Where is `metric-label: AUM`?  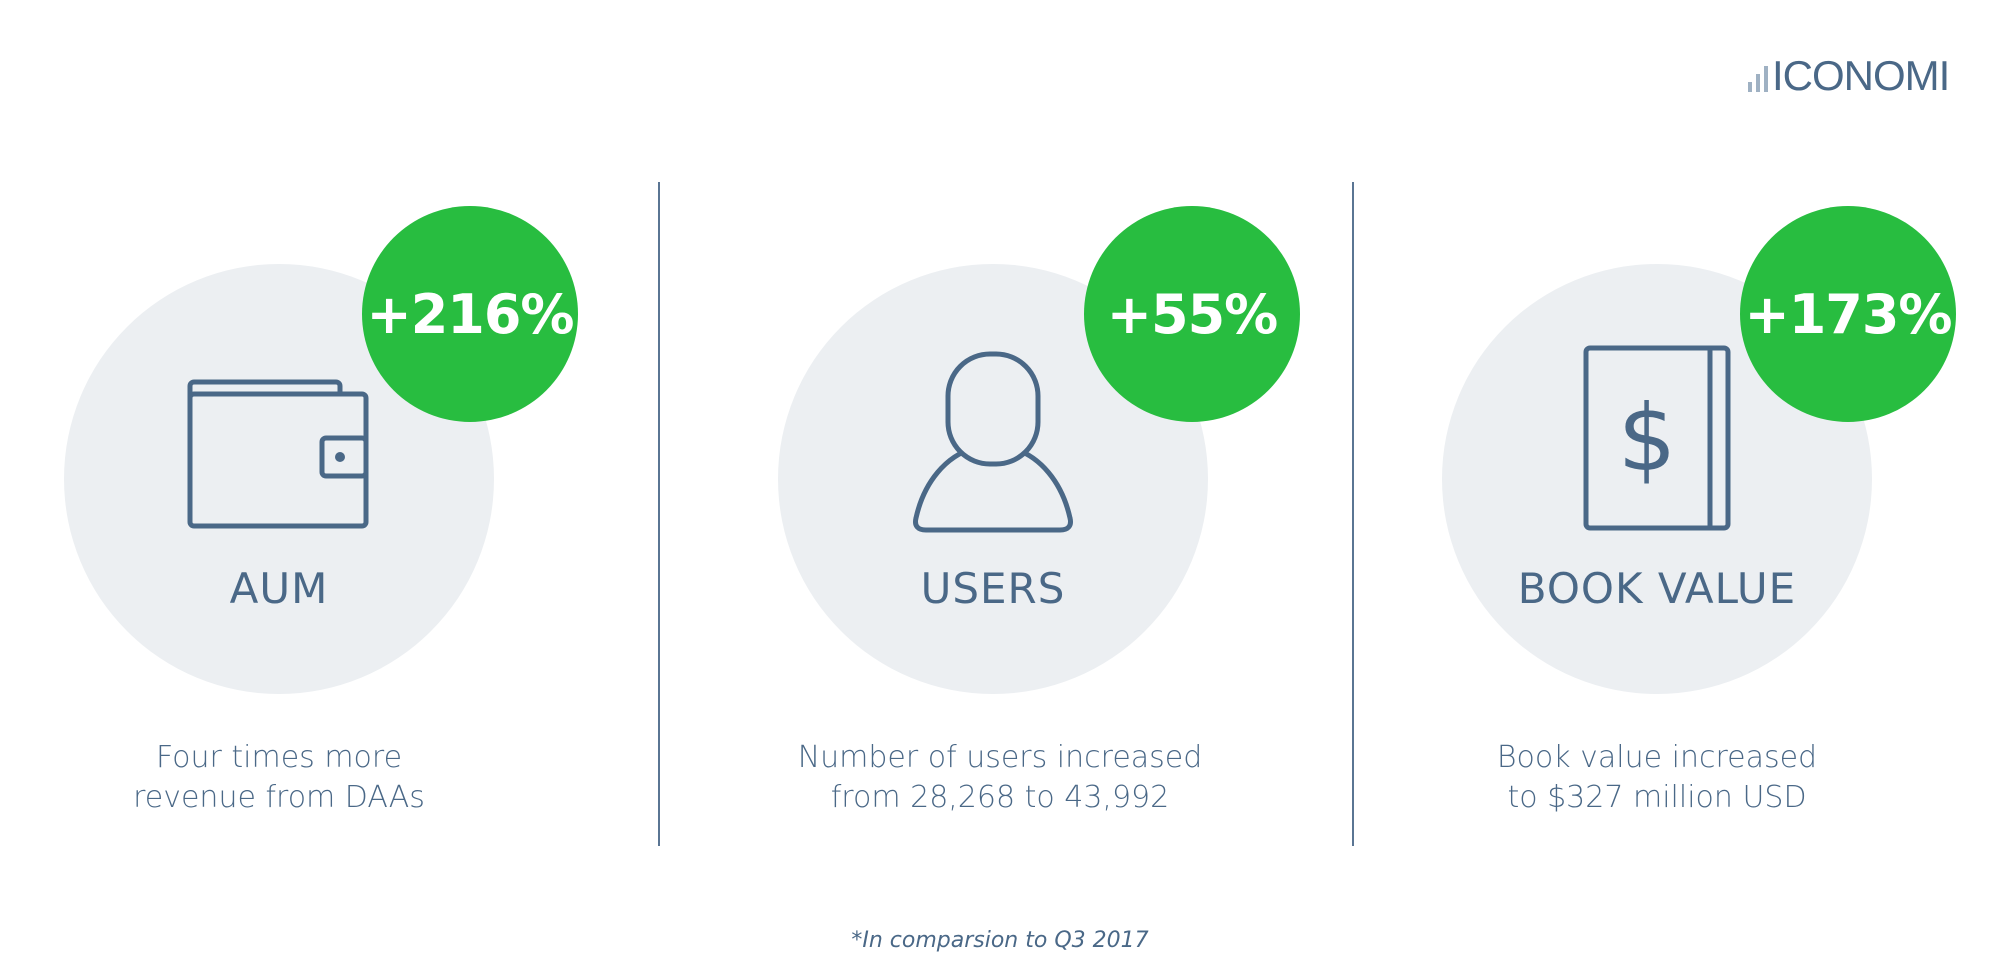
metric-label: AUM is located at coordinates (279, 588).